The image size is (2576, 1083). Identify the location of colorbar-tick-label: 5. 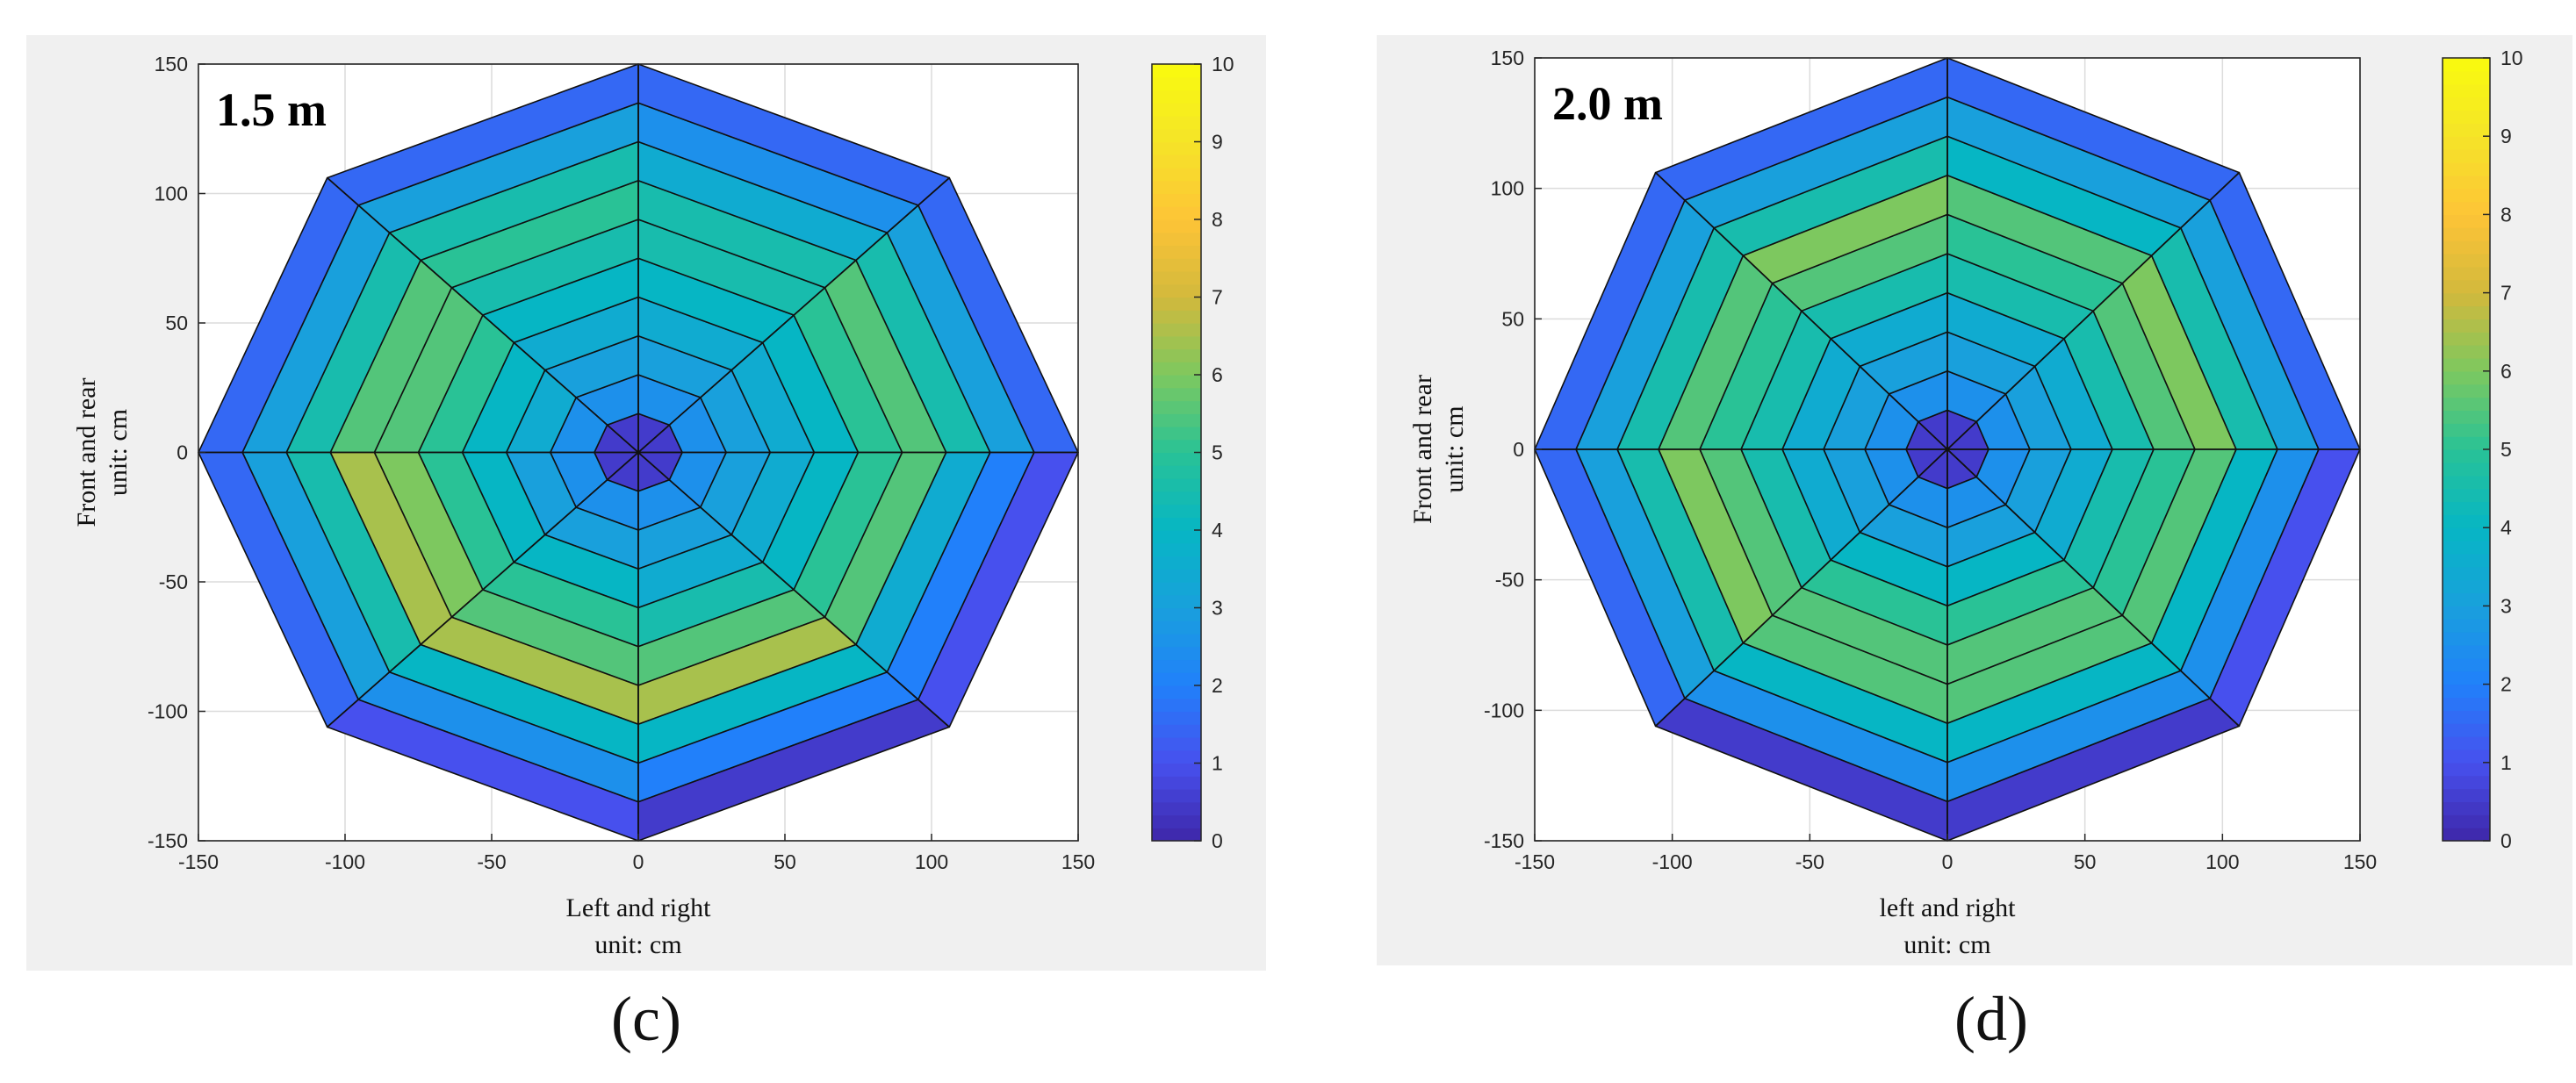
(1217, 452).